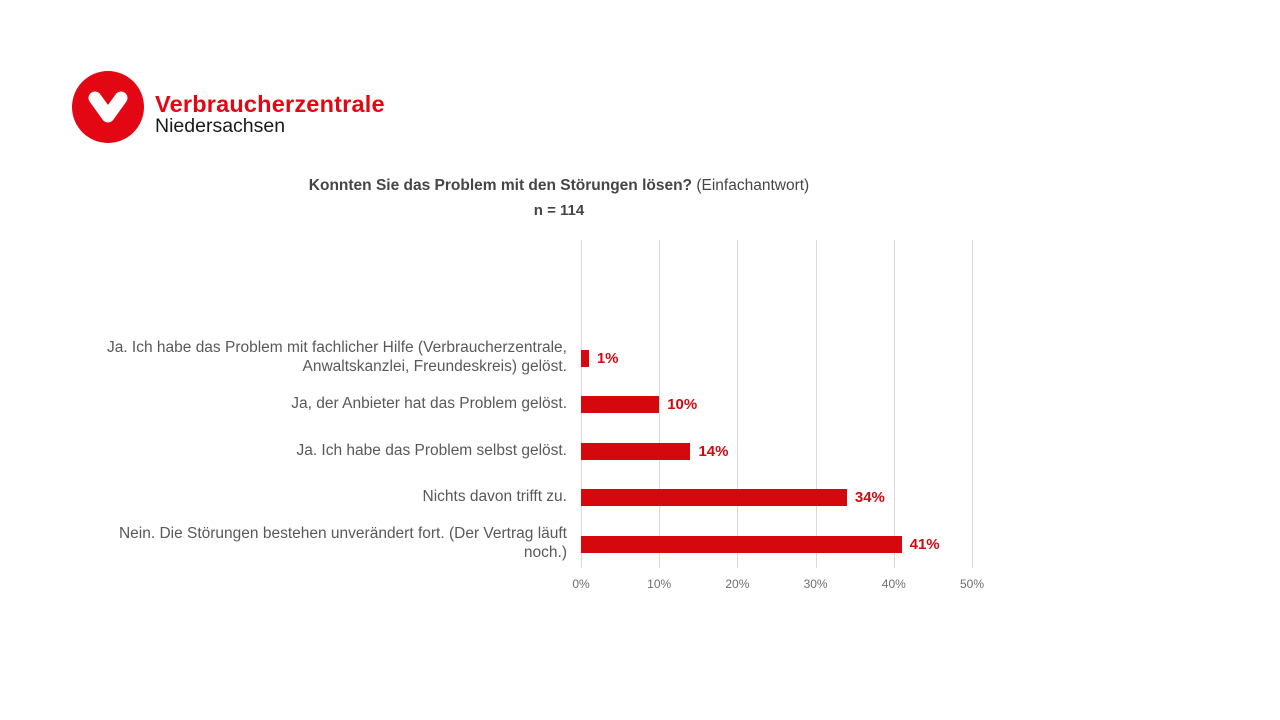 This screenshot has height=720, width=1280. Describe the element at coordinates (815, 584) in the screenshot. I see `x-axis-tick-label: 30%` at that location.